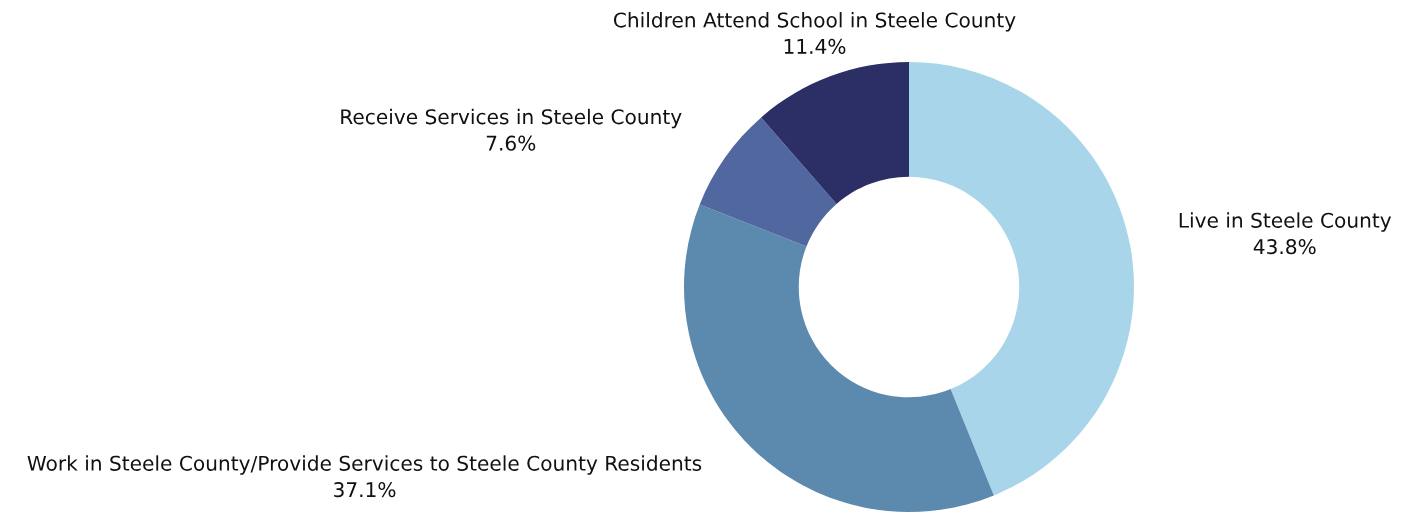 The image size is (1418, 514). Describe the element at coordinates (815, 46) in the screenshot. I see `data-label: 11.4%` at that location.